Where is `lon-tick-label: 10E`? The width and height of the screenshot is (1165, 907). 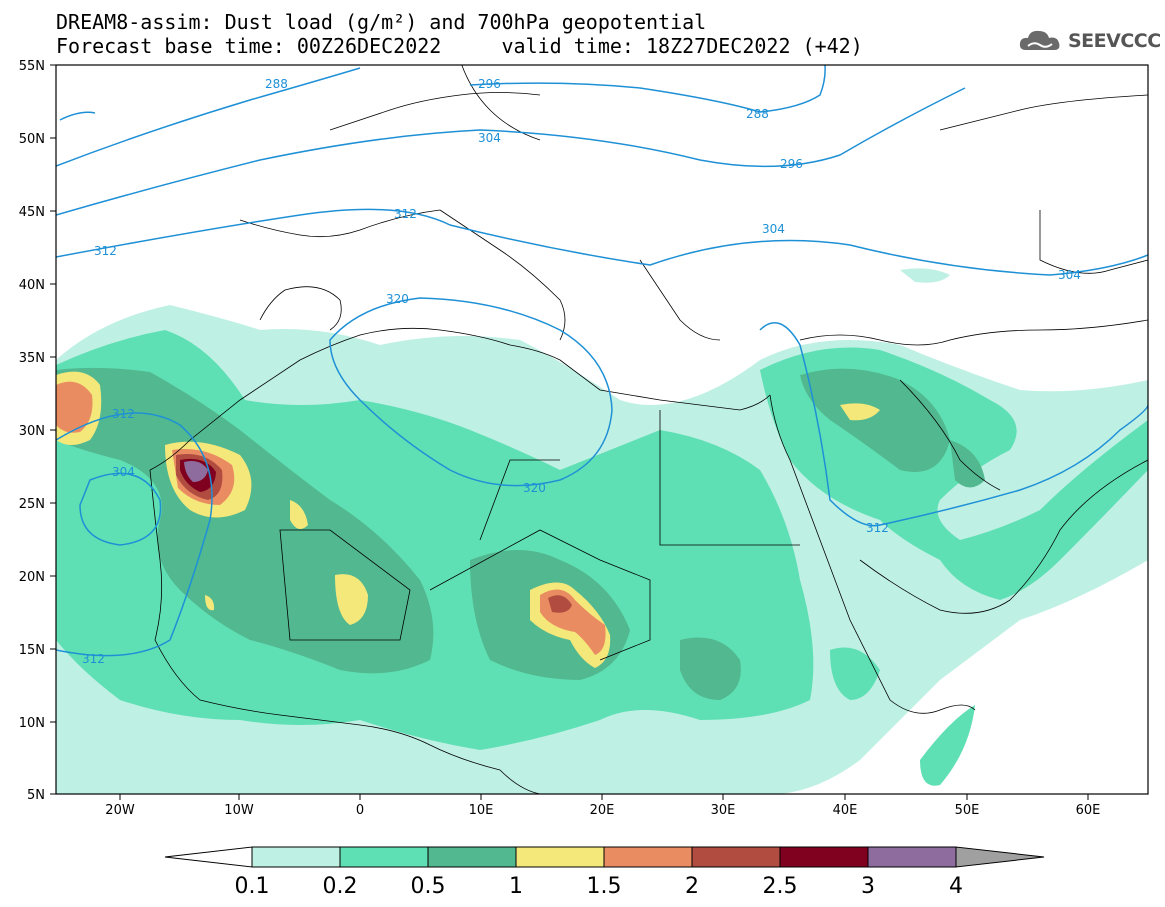
lon-tick-label: 10E is located at coordinates (481, 810).